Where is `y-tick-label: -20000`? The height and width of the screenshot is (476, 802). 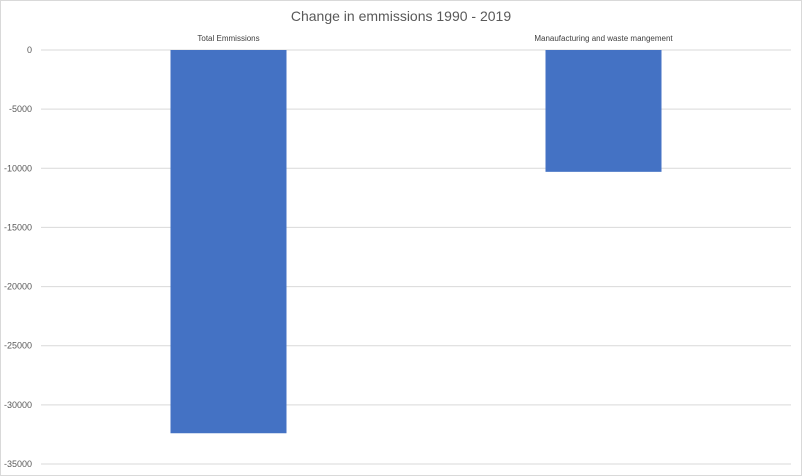
y-tick-label: -20000 is located at coordinates (18, 287).